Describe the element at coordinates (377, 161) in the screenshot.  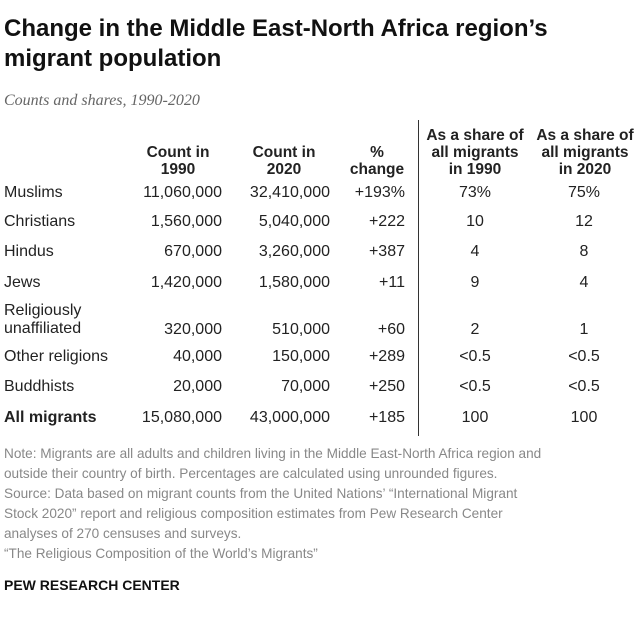
I see `header-pct-change: % change` at that location.